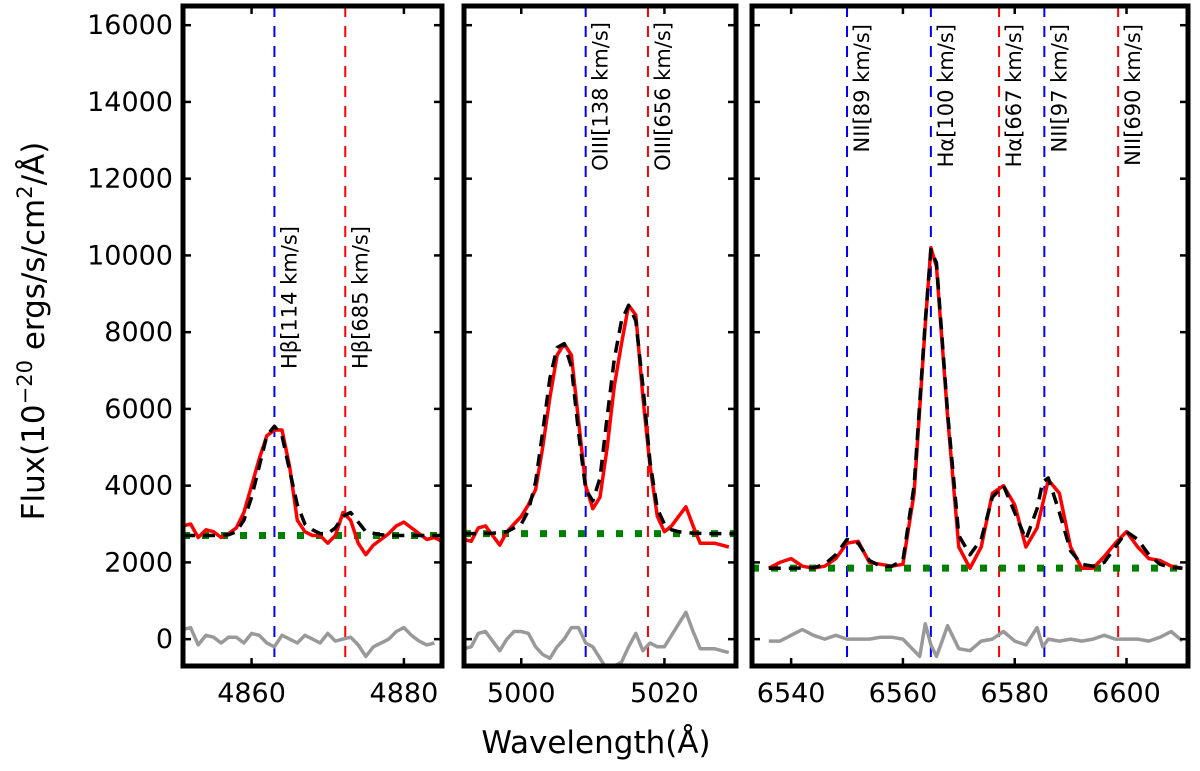 This screenshot has height=771, width=1200. Describe the element at coordinates (34, 279) in the screenshot. I see `y-axis-label-part: ergs/s/cm` at that location.